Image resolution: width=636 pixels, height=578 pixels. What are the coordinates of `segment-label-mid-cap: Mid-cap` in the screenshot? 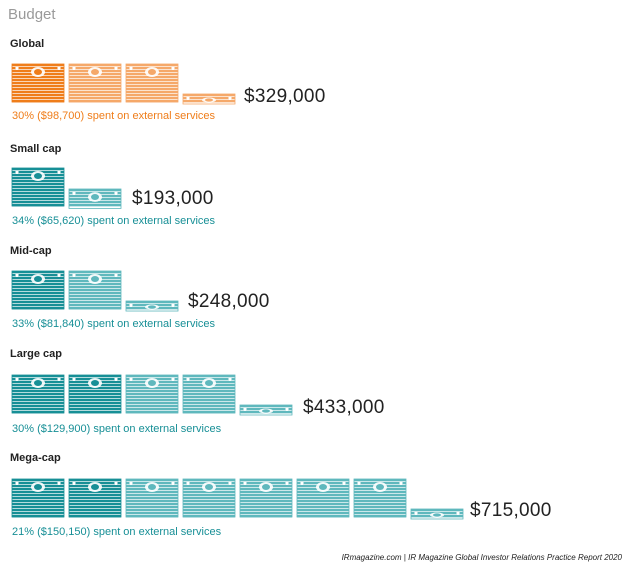 It's located at (31, 251).